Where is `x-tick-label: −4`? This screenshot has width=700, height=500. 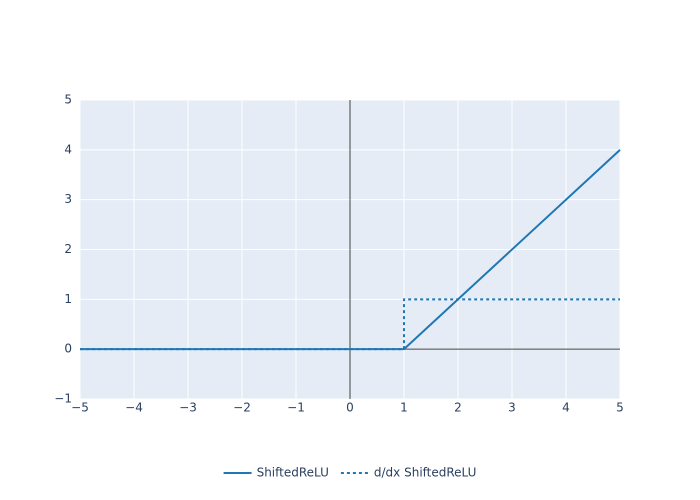
x-tick-label: −4 is located at coordinates (134, 408).